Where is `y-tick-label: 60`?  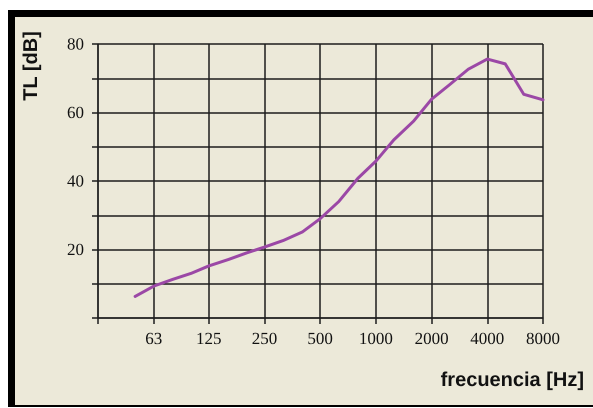
y-tick-label: 60 is located at coordinates (75, 112).